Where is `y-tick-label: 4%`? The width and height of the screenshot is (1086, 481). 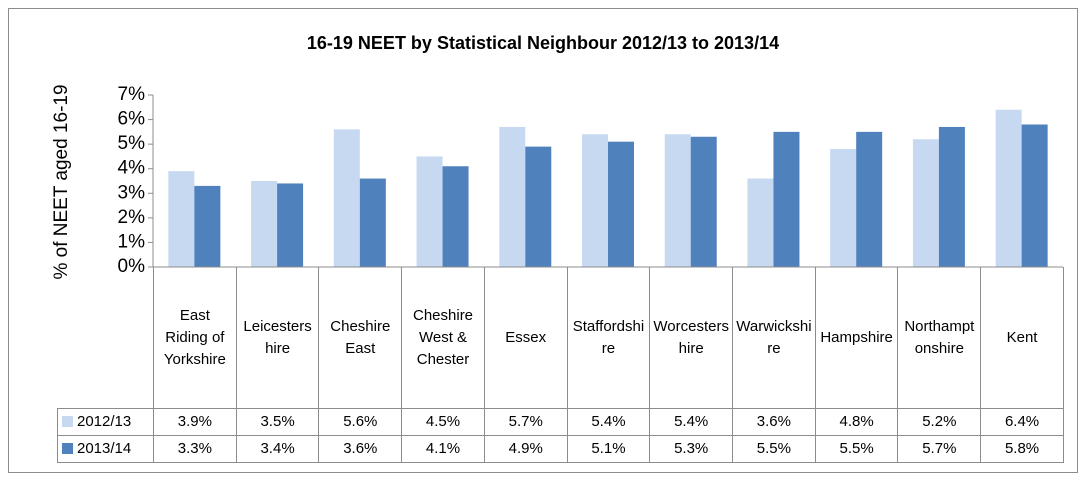
y-tick-label: 4% is located at coordinates (132, 168).